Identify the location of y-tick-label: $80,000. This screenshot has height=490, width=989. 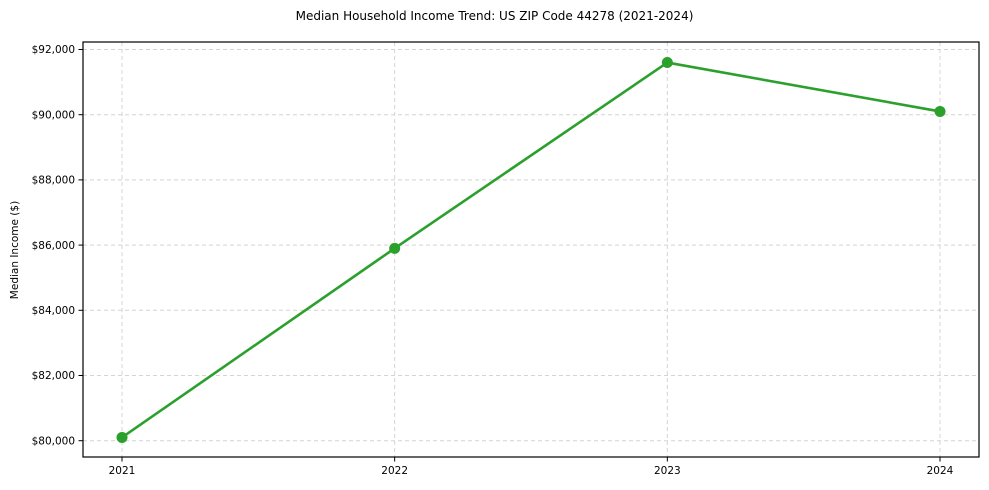
(53, 441).